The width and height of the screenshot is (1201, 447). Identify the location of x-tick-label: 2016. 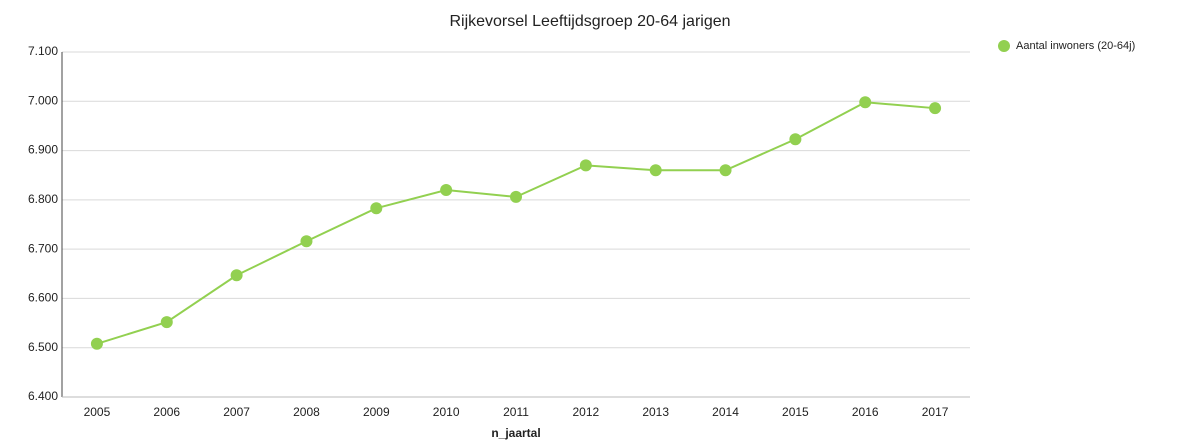
(865, 412).